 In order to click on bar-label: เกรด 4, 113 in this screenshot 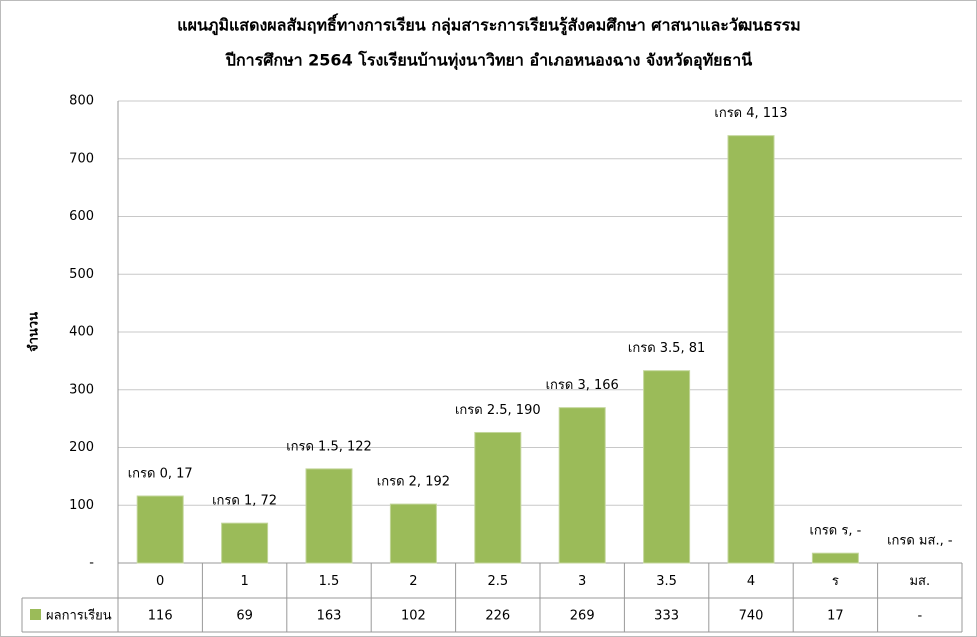, I will do `click(750, 113)`.